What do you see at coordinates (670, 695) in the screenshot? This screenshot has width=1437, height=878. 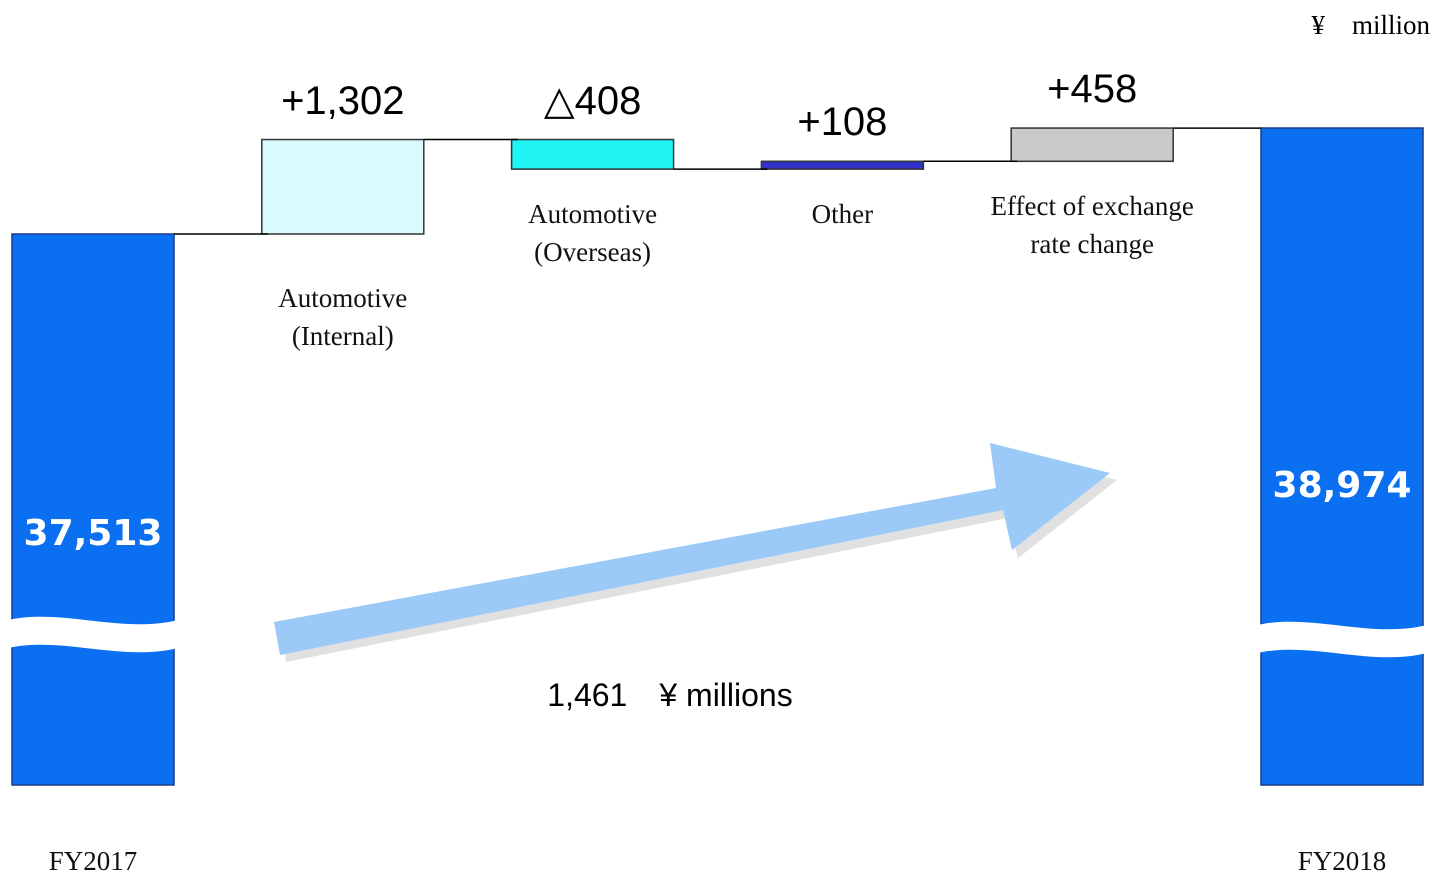 I see `annotation: 1,461 ¥ millions` at bounding box center [670, 695].